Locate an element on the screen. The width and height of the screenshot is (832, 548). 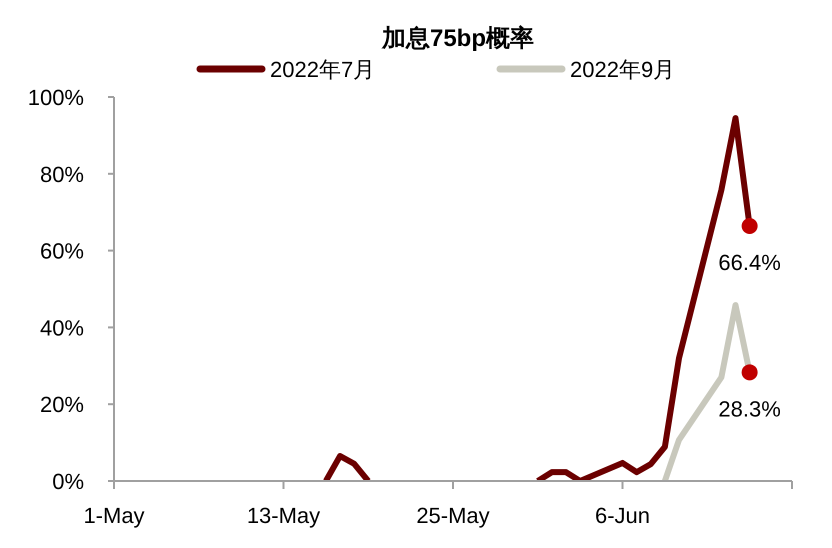
y-tick-label: 0% is located at coordinates (68, 481).